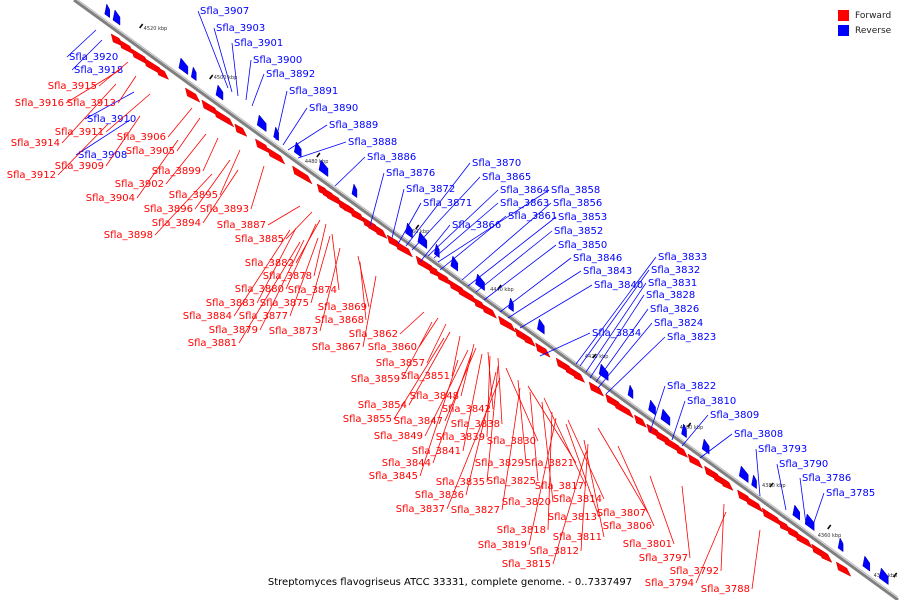 The image size is (900, 600). Describe the element at coordinates (293, 331) in the screenshot. I see `gene-label: Sfla_3873` at that location.